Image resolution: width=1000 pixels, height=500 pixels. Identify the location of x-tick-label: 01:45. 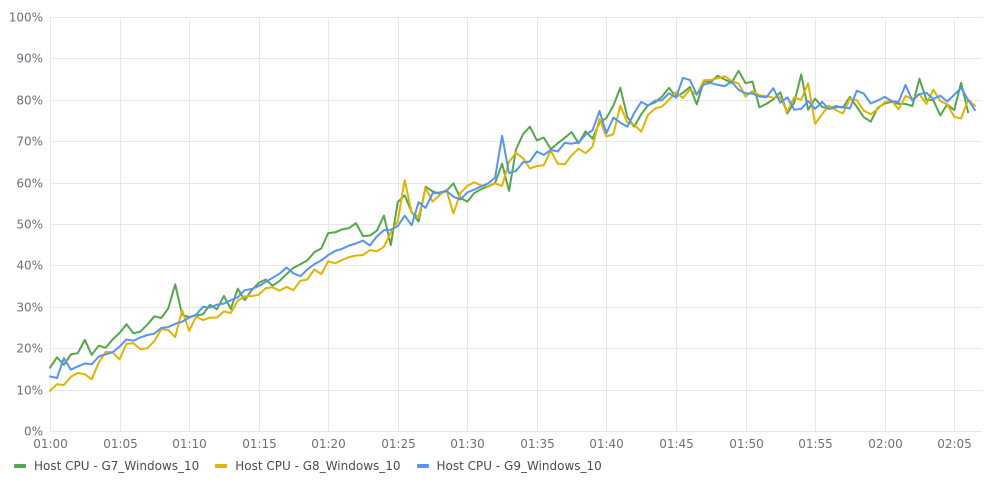
(676, 444).